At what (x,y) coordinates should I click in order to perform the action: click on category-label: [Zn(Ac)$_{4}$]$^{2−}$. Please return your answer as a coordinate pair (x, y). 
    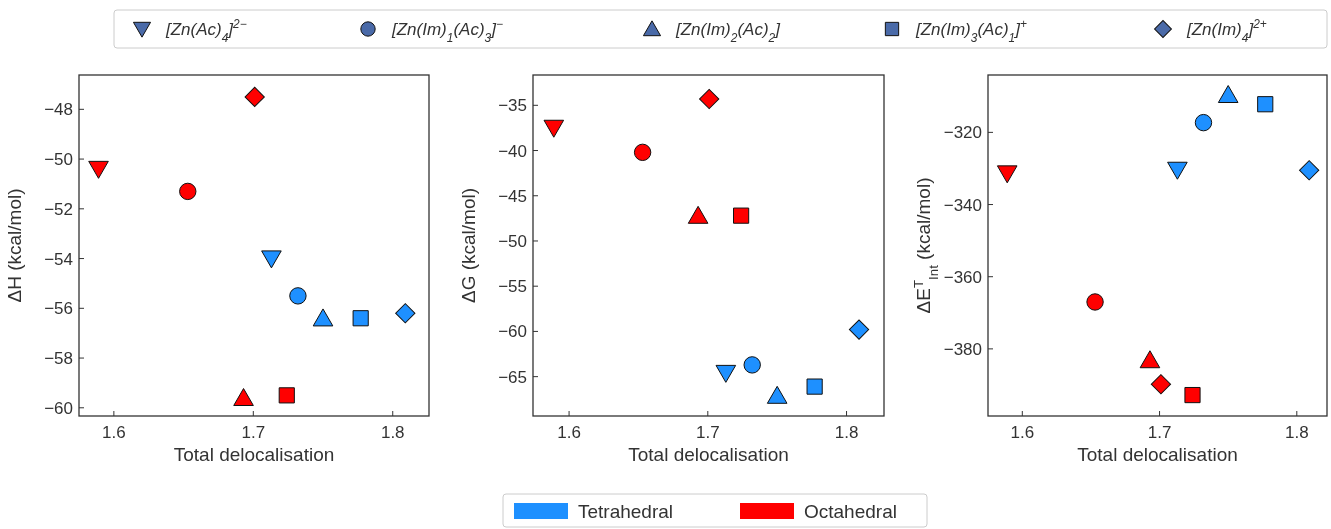
    Looking at the image, I should click on (206, 31).